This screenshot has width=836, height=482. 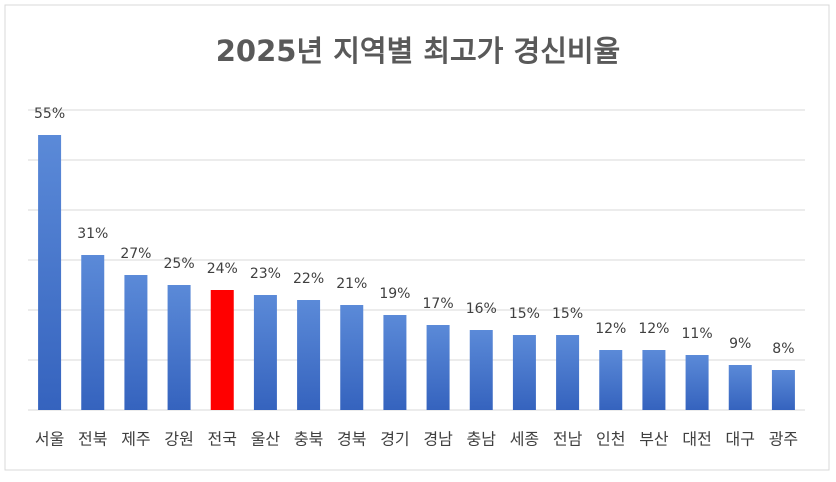 What do you see at coordinates (135, 439) in the screenshot?
I see `x-tick-label: 제주` at bounding box center [135, 439].